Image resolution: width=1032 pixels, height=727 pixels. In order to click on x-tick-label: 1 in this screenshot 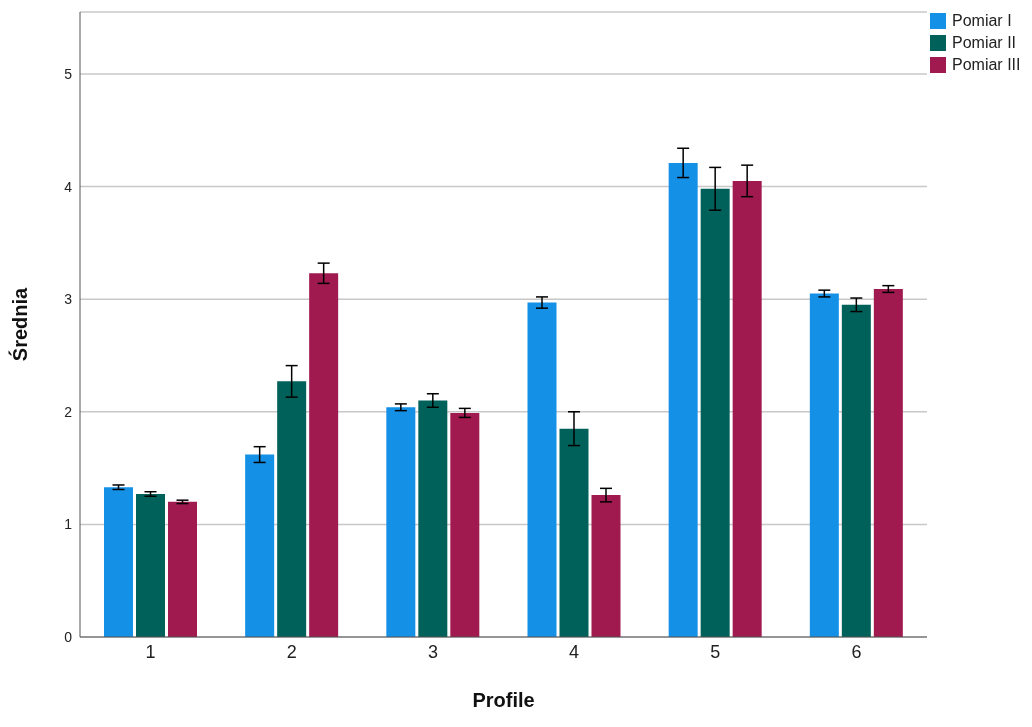, I will do `click(150, 651)`.